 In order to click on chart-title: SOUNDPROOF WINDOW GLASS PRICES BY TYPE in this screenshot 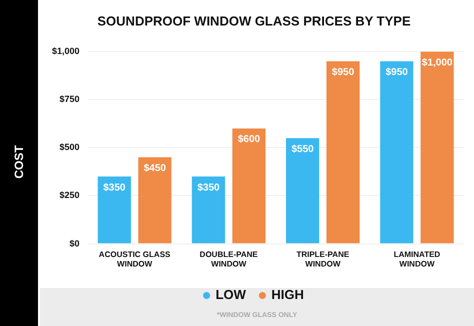, I will do `click(254, 20)`.